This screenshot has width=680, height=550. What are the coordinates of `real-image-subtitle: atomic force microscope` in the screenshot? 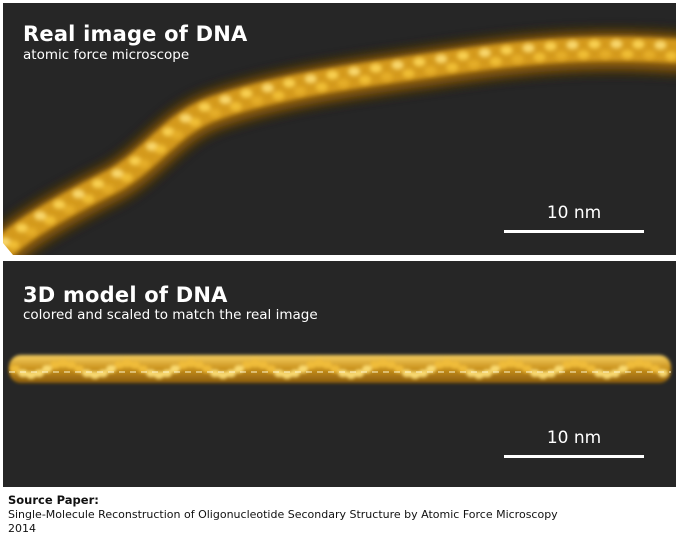 It's located at (106, 55).